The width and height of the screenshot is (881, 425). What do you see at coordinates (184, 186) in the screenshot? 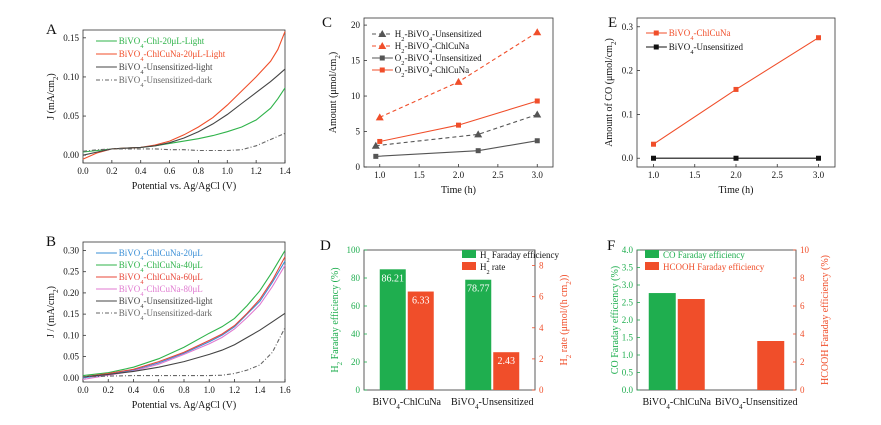
I see `x-axis-title: Potential vs. Ag/AgCl (V)` at bounding box center [184, 186].